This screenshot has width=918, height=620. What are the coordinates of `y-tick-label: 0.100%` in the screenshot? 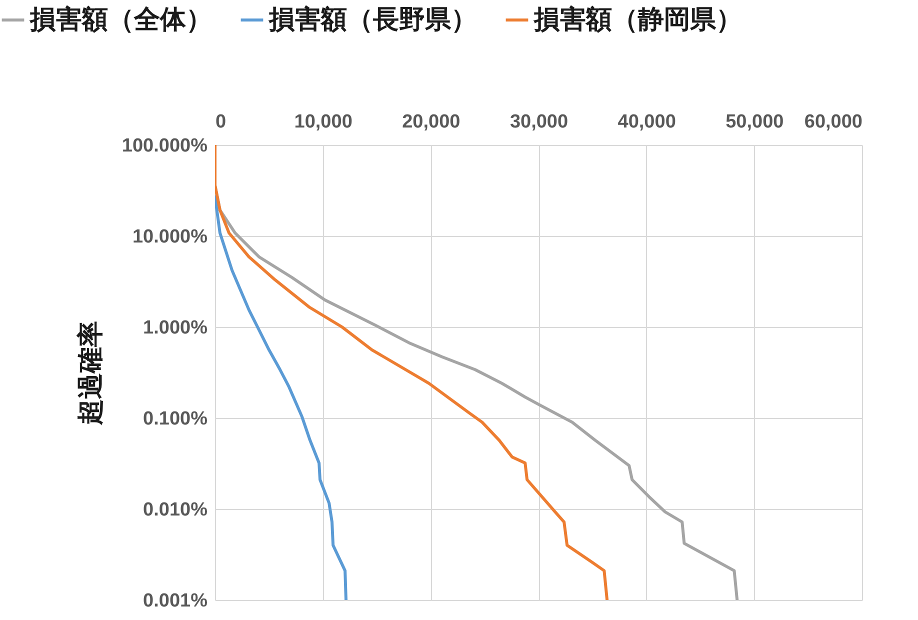 It's located at (175, 419).